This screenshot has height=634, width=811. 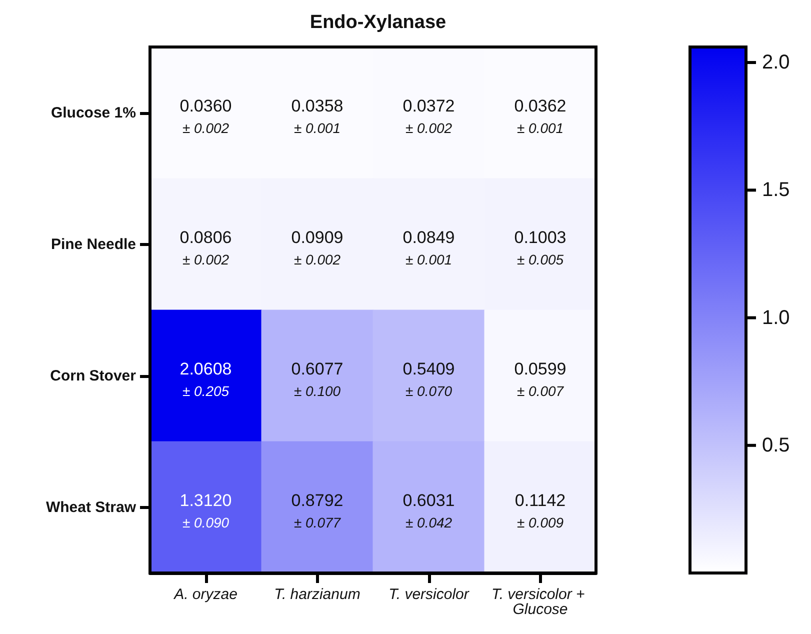 What do you see at coordinates (206, 510) in the screenshot?
I see `data-label: 1.3120 ± 0.090` at bounding box center [206, 510].